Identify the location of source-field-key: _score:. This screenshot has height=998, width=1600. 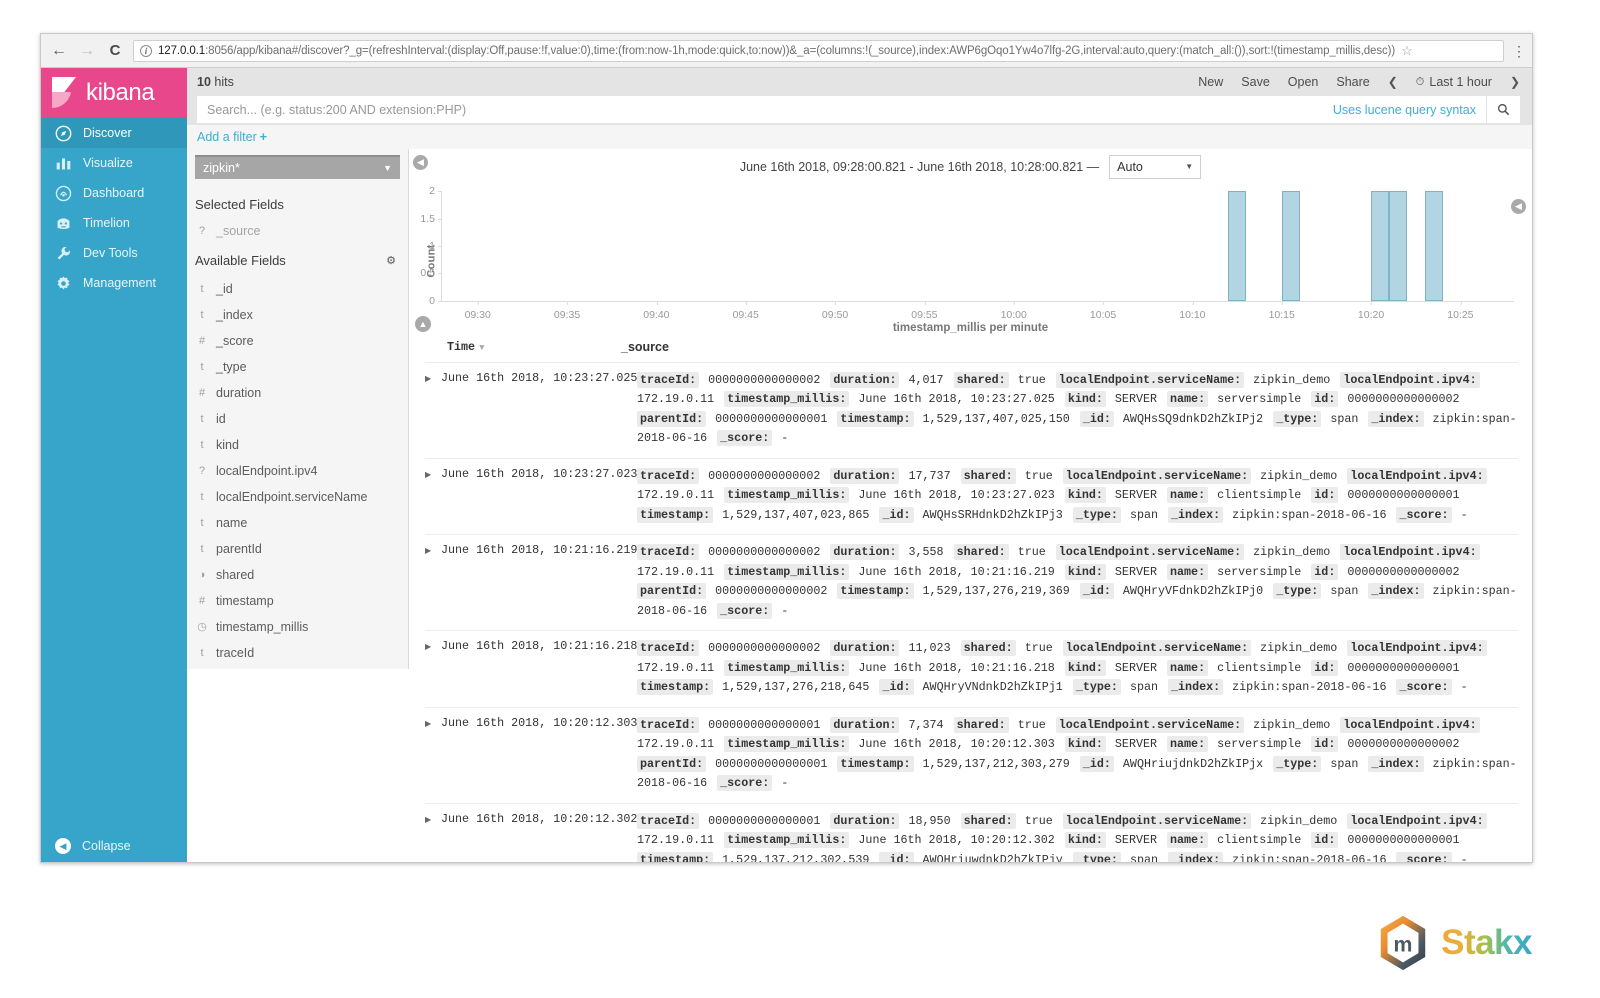
(1424, 687).